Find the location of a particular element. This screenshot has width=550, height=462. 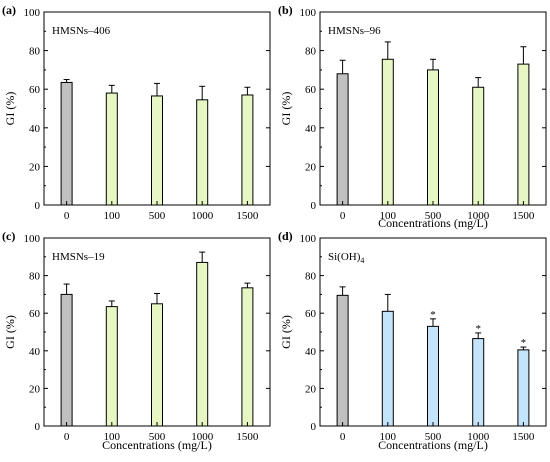

panel-annotation: HMSNs–96 is located at coordinates (354, 31).